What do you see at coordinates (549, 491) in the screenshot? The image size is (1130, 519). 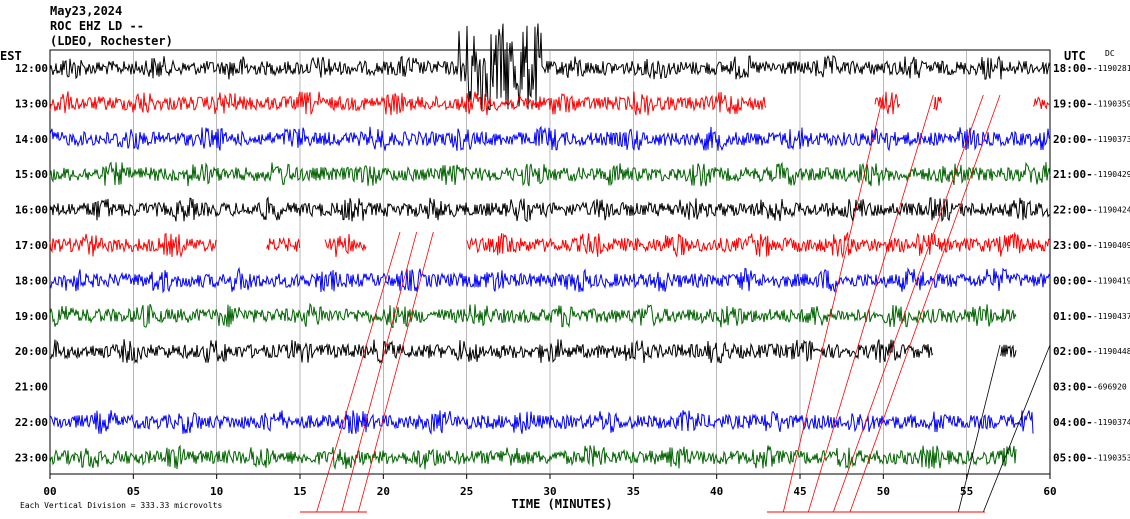 I see `x-tick-label: 30` at bounding box center [549, 491].